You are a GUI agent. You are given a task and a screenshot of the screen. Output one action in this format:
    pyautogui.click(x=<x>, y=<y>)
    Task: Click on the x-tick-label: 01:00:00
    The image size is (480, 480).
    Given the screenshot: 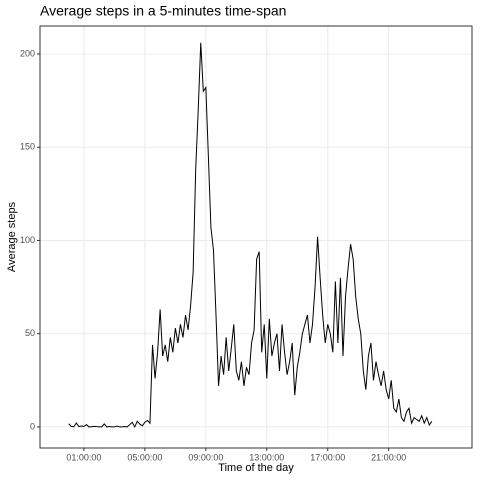 What is the action you would take?
    pyautogui.click(x=83, y=457)
    